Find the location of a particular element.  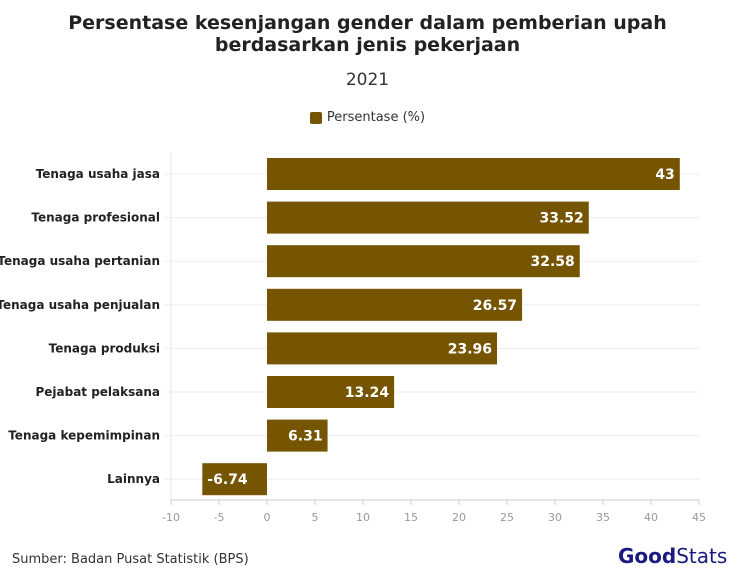

category-label: Tenaga profesional is located at coordinates (95, 218).